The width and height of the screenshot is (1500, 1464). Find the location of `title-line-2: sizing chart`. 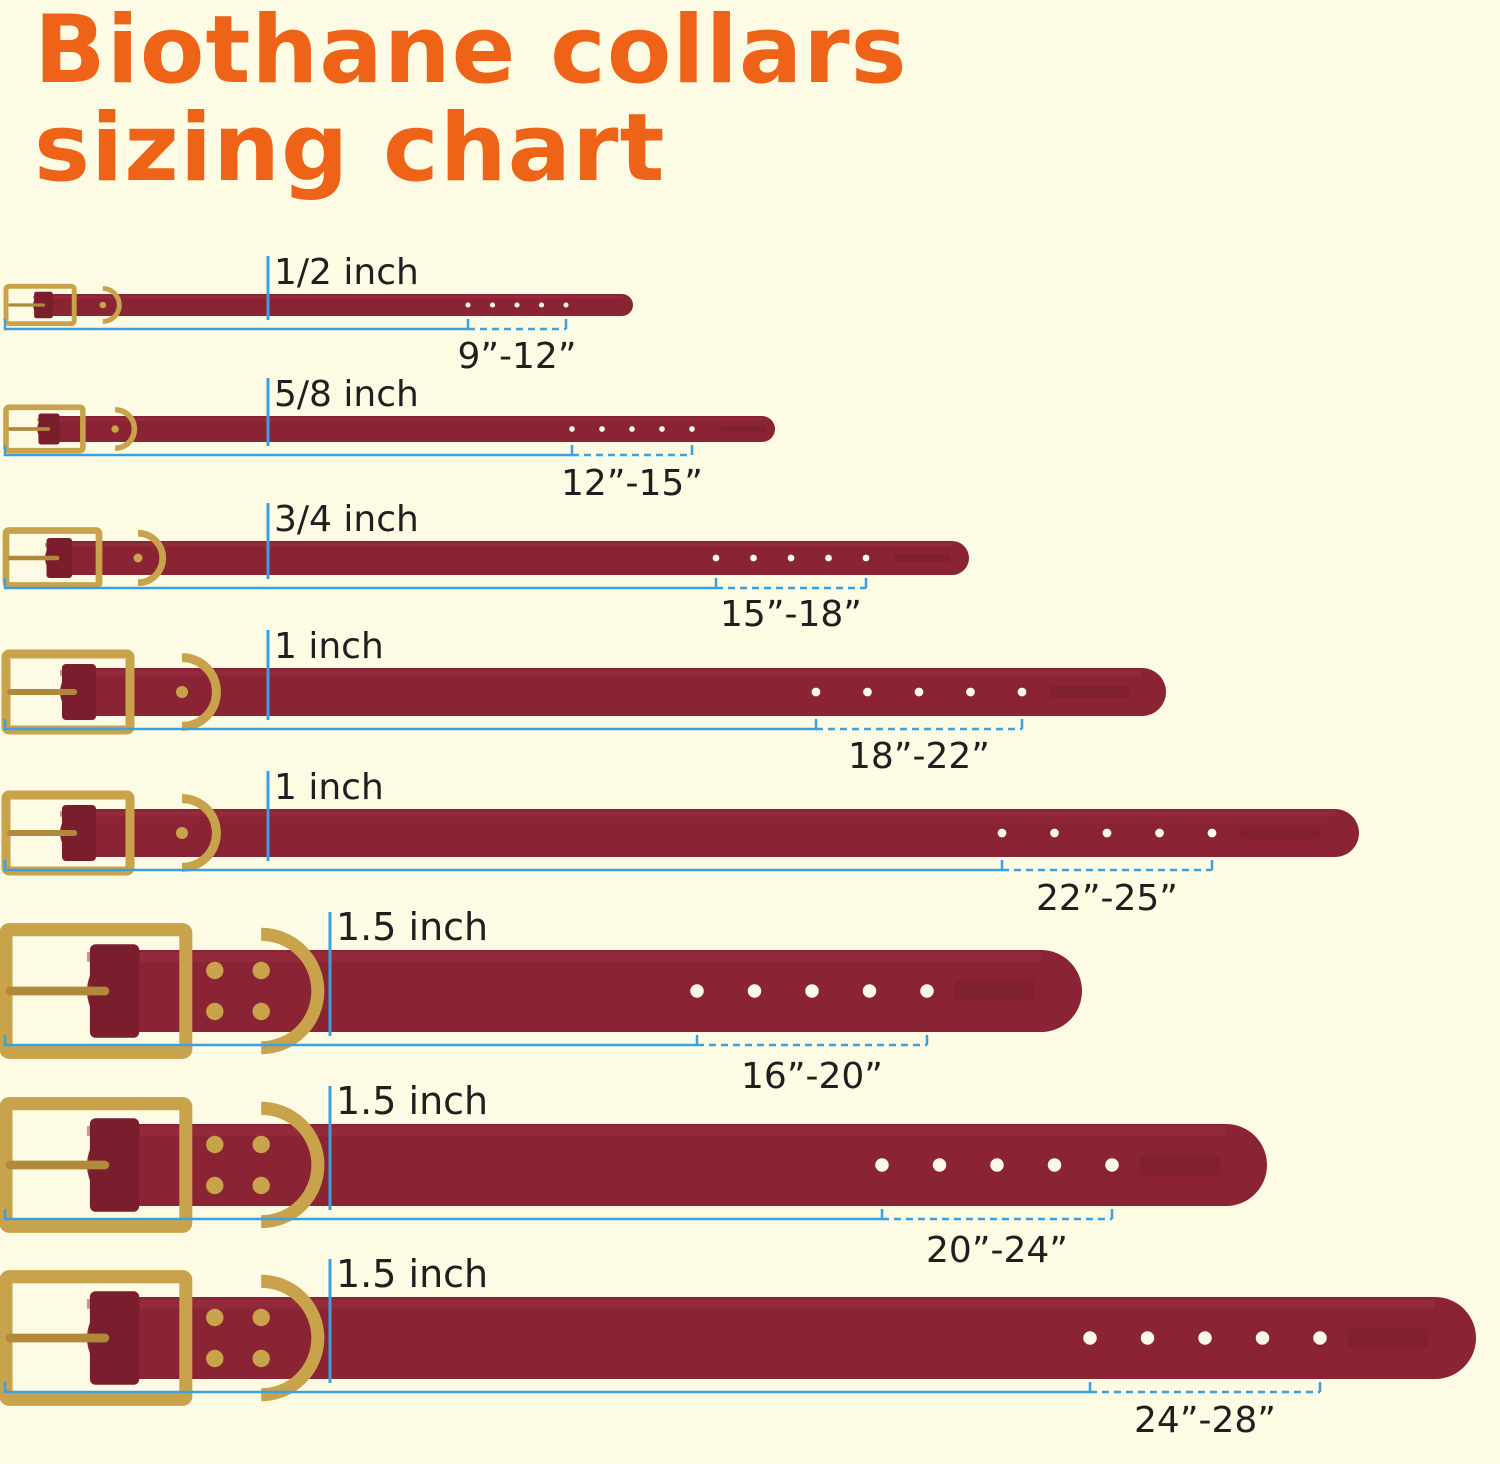

title-line-2: sizing chart is located at coordinates (350, 148).